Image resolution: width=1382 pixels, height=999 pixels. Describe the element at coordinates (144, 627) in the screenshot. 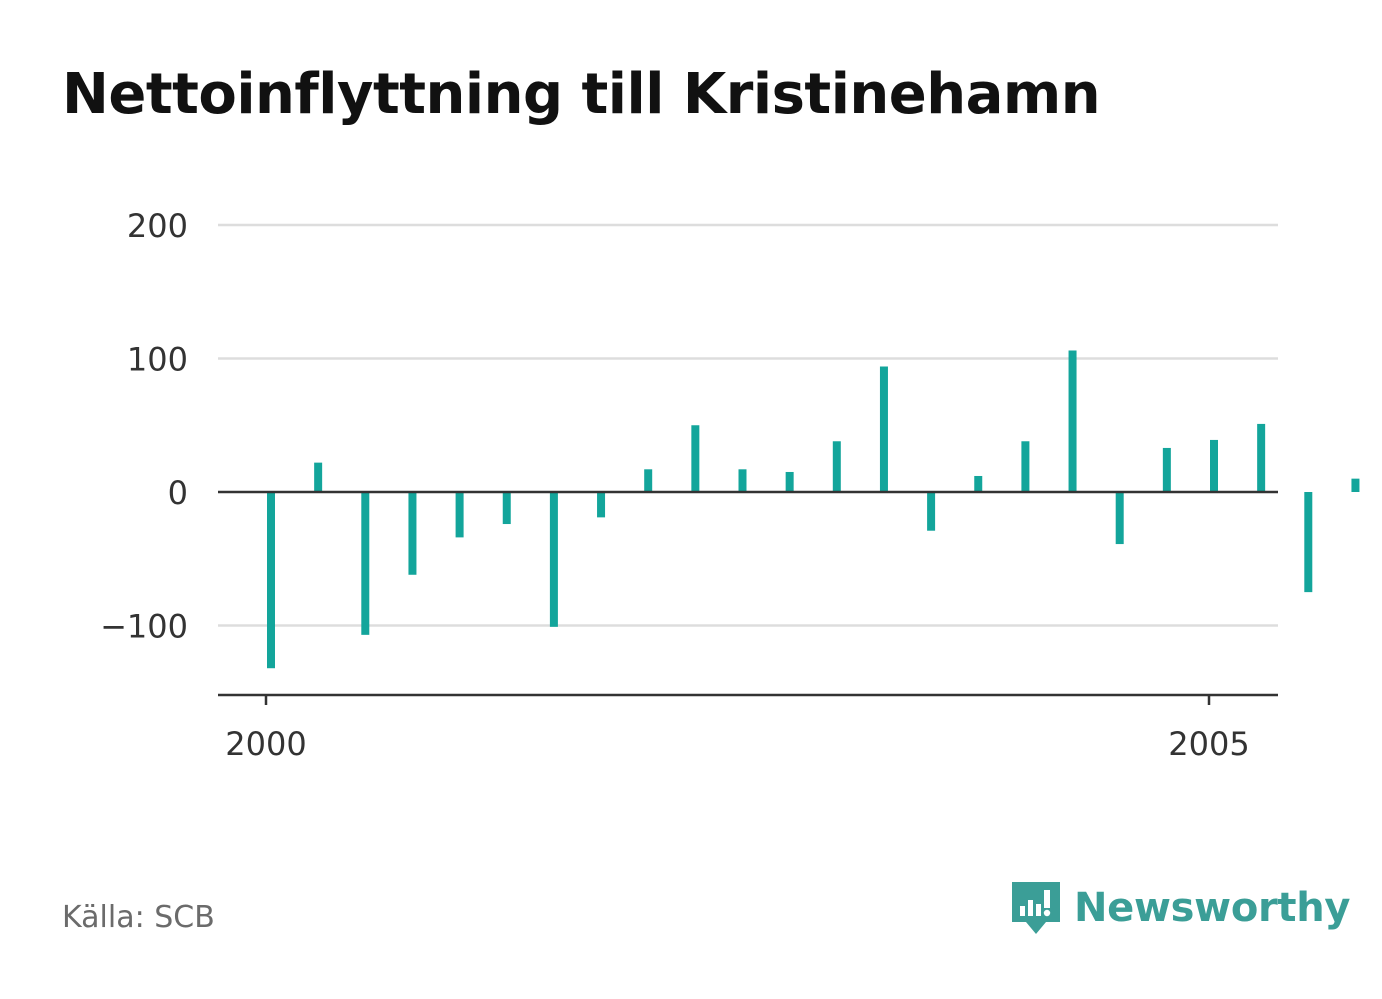

I see `y-tick-label: −100` at that location.